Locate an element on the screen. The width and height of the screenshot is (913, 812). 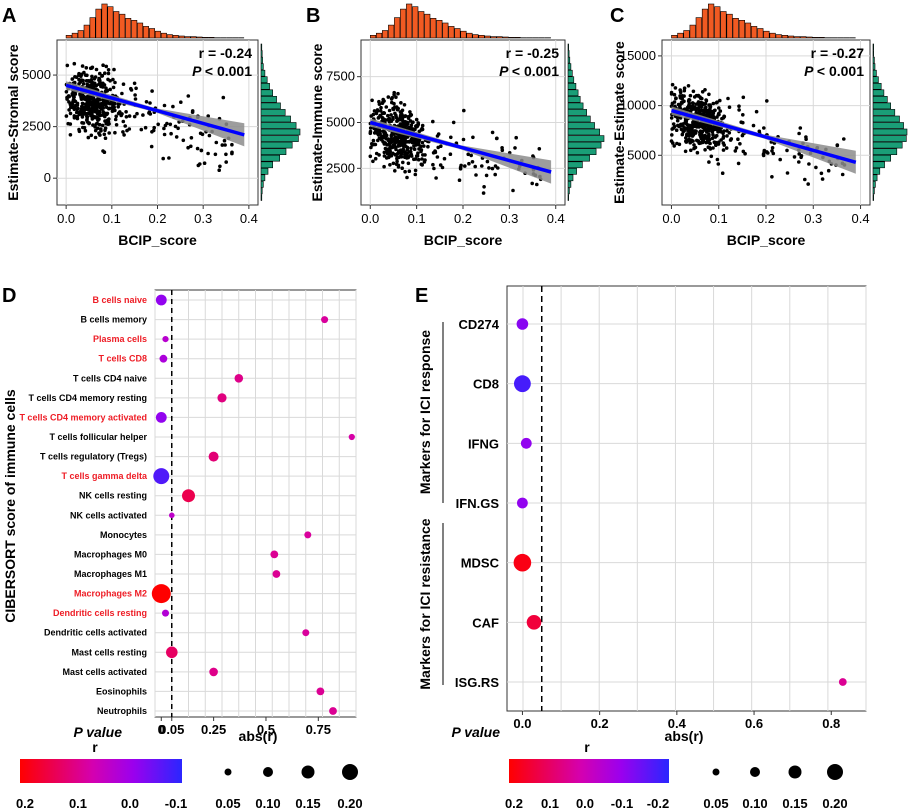
x-axis-title: BCIP_score is located at coordinates (463, 240).